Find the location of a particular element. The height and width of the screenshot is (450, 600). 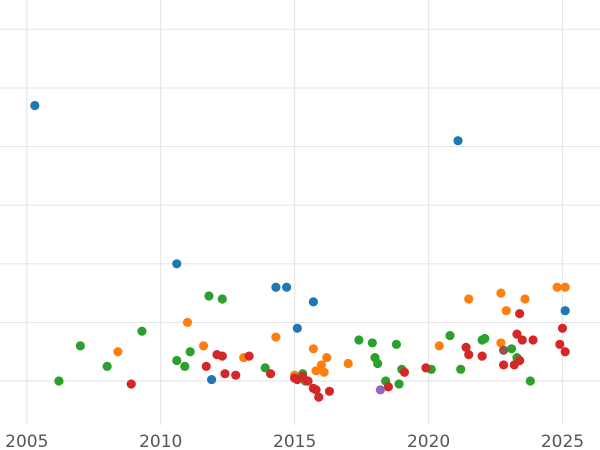

x-axis-ticks: 2005 2010 2015 2020 2025 is located at coordinates (294, 441).